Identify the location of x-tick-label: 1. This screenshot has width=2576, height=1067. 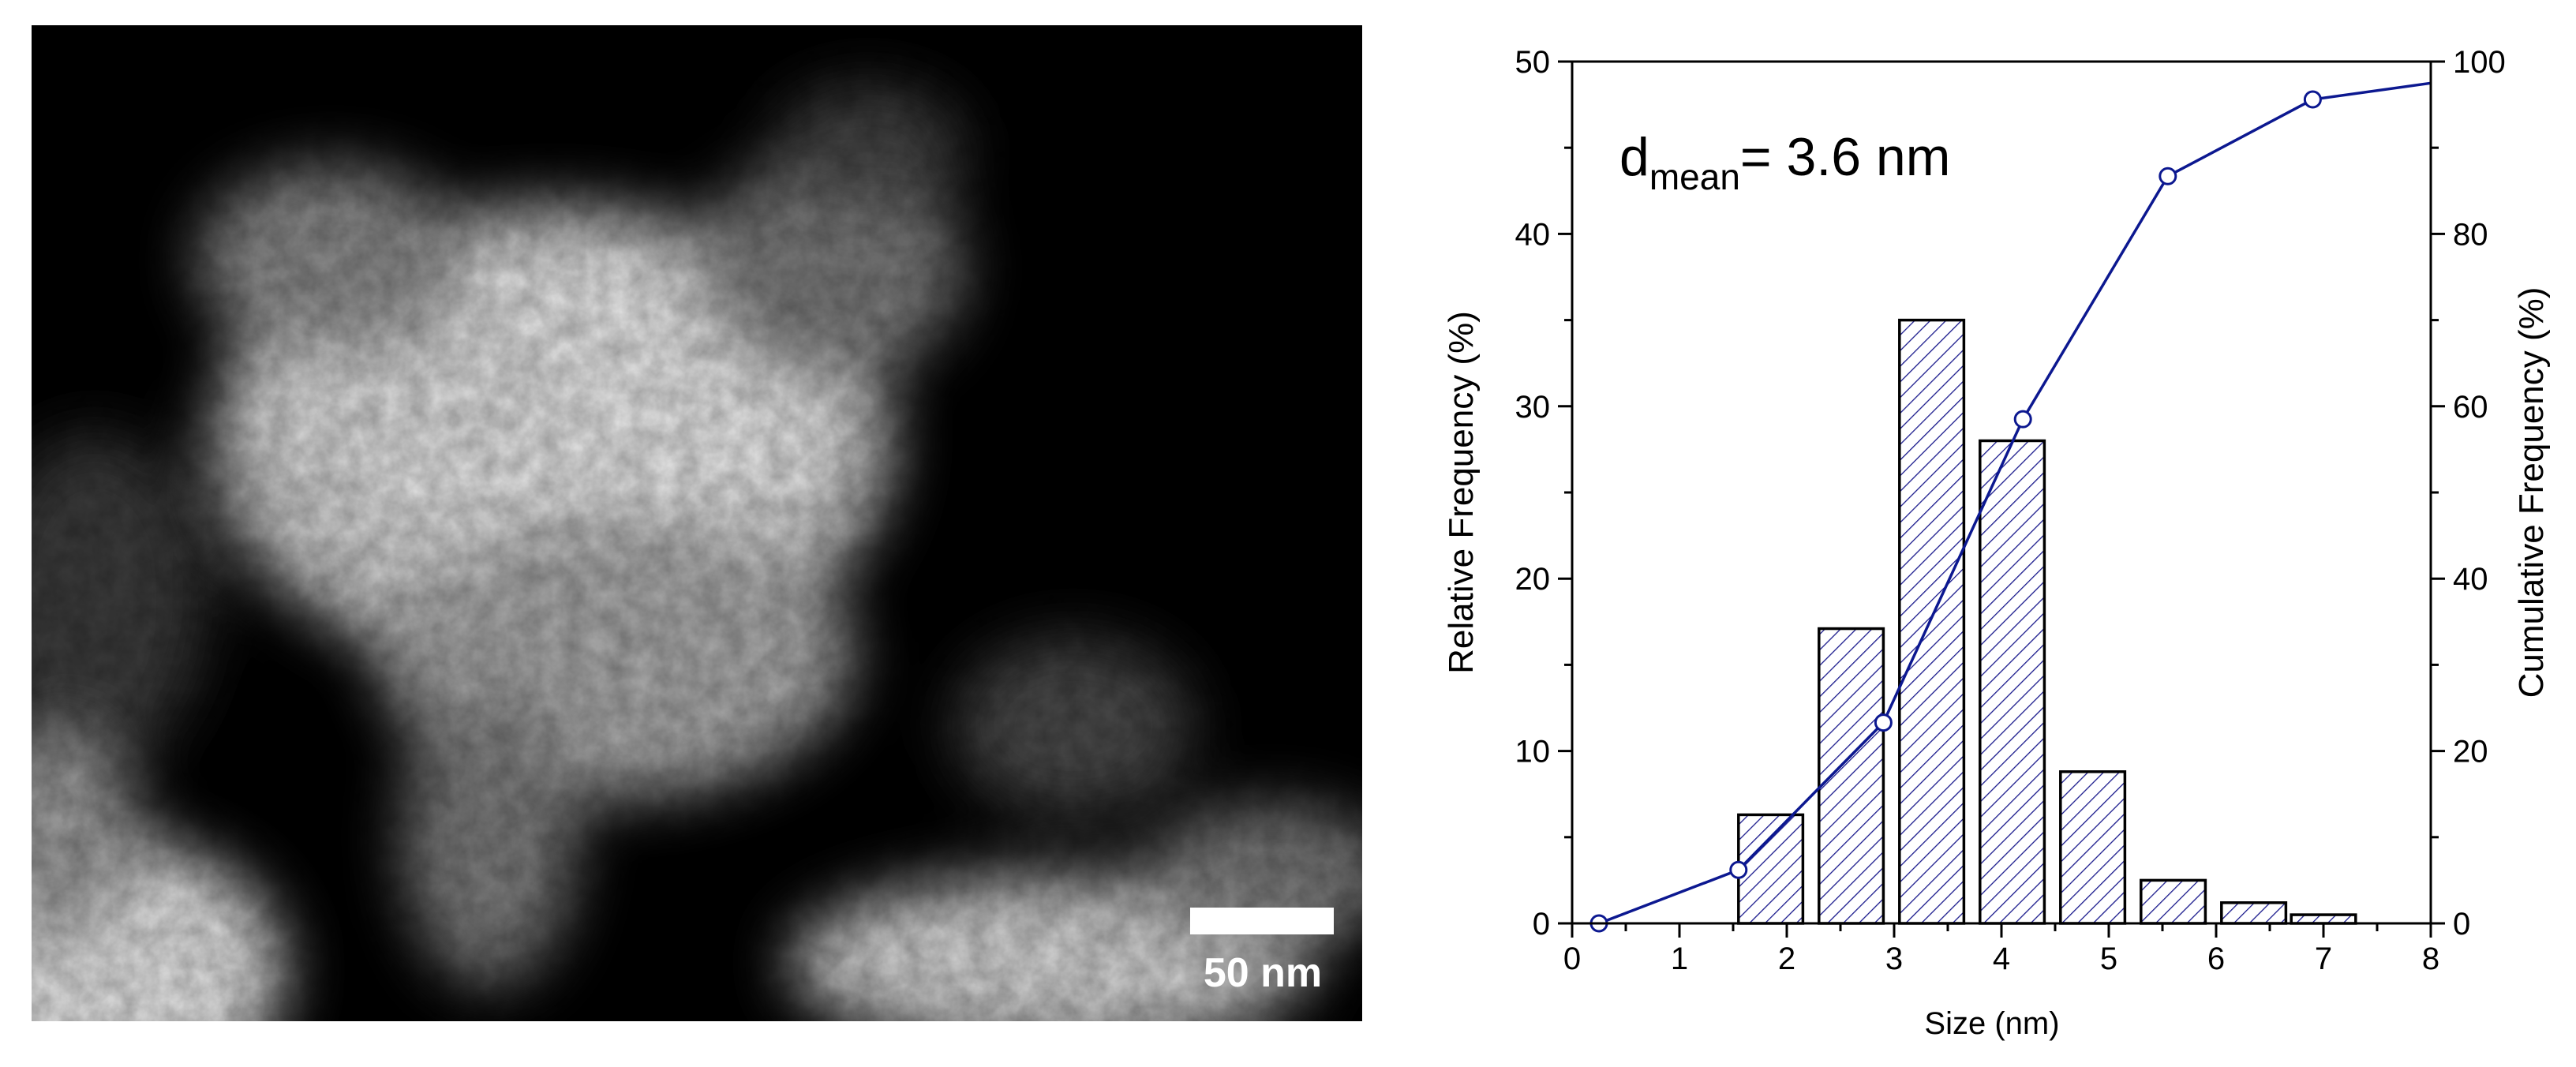
(1679, 959).